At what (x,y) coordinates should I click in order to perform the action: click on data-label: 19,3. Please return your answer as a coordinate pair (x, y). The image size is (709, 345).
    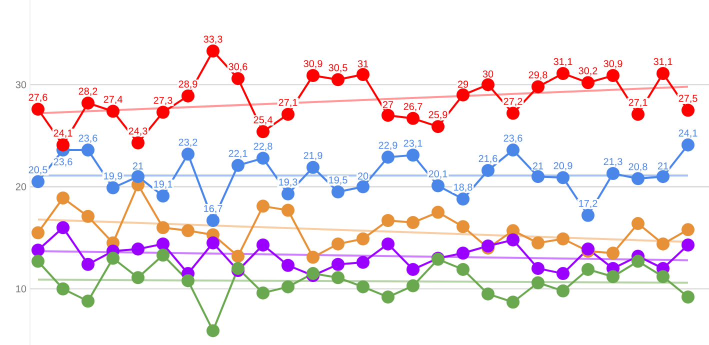
    Looking at the image, I should click on (288, 182).